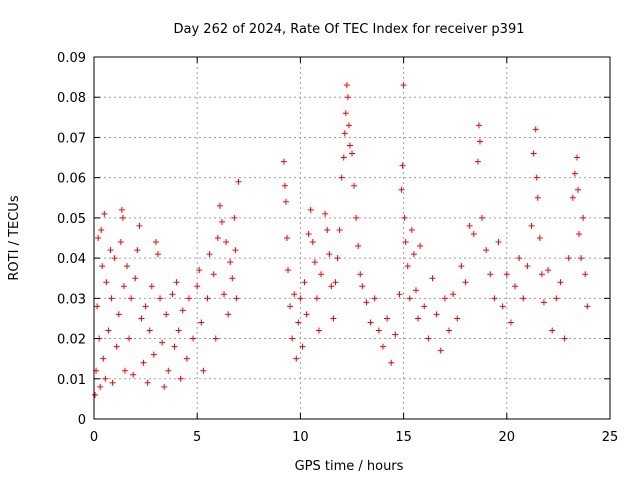  I want to click on y-tick-label: 0.05, so click(71, 219).